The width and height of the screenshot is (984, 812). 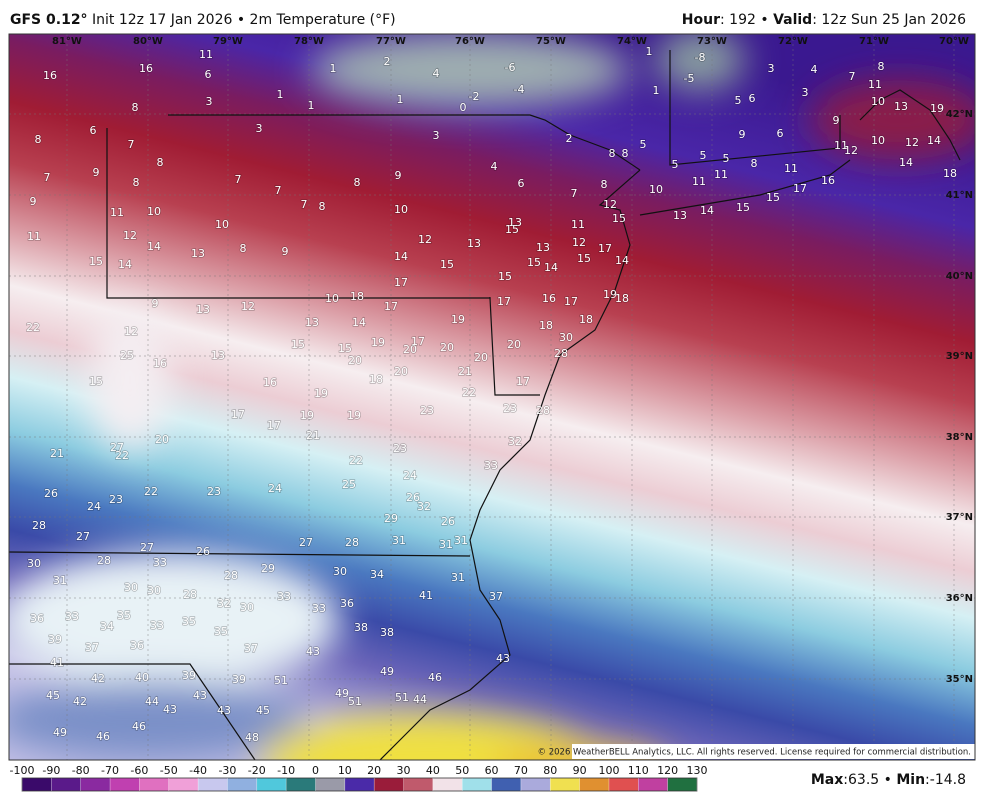 I want to click on lat-label: 37°N, so click(x=959, y=517).